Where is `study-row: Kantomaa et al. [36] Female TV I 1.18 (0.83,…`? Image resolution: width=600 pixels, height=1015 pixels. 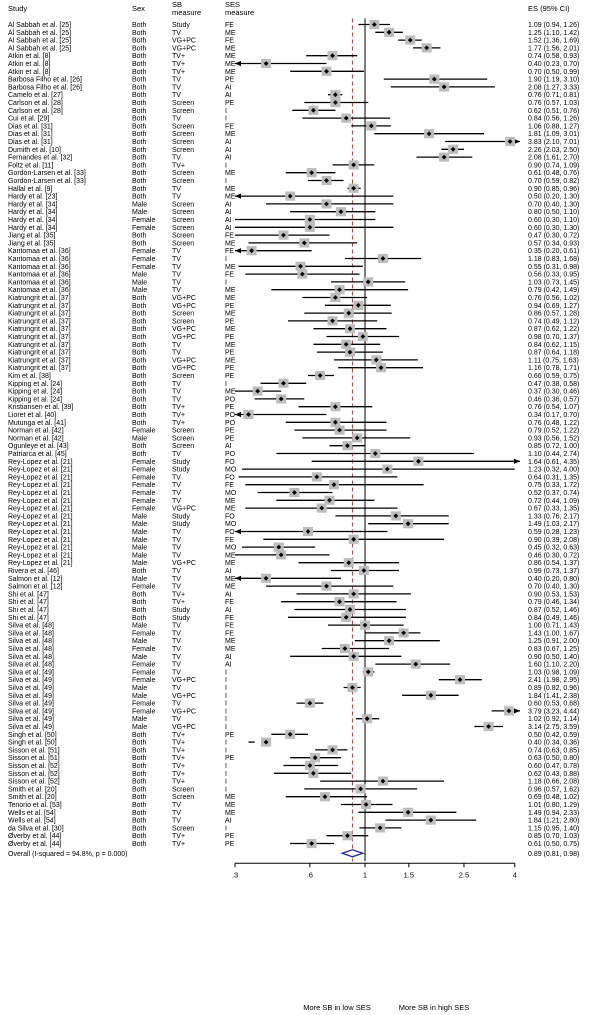 study-row: Kantomaa et al. [36] Female TV I 1.18 (0.83,… is located at coordinates (293, 258).